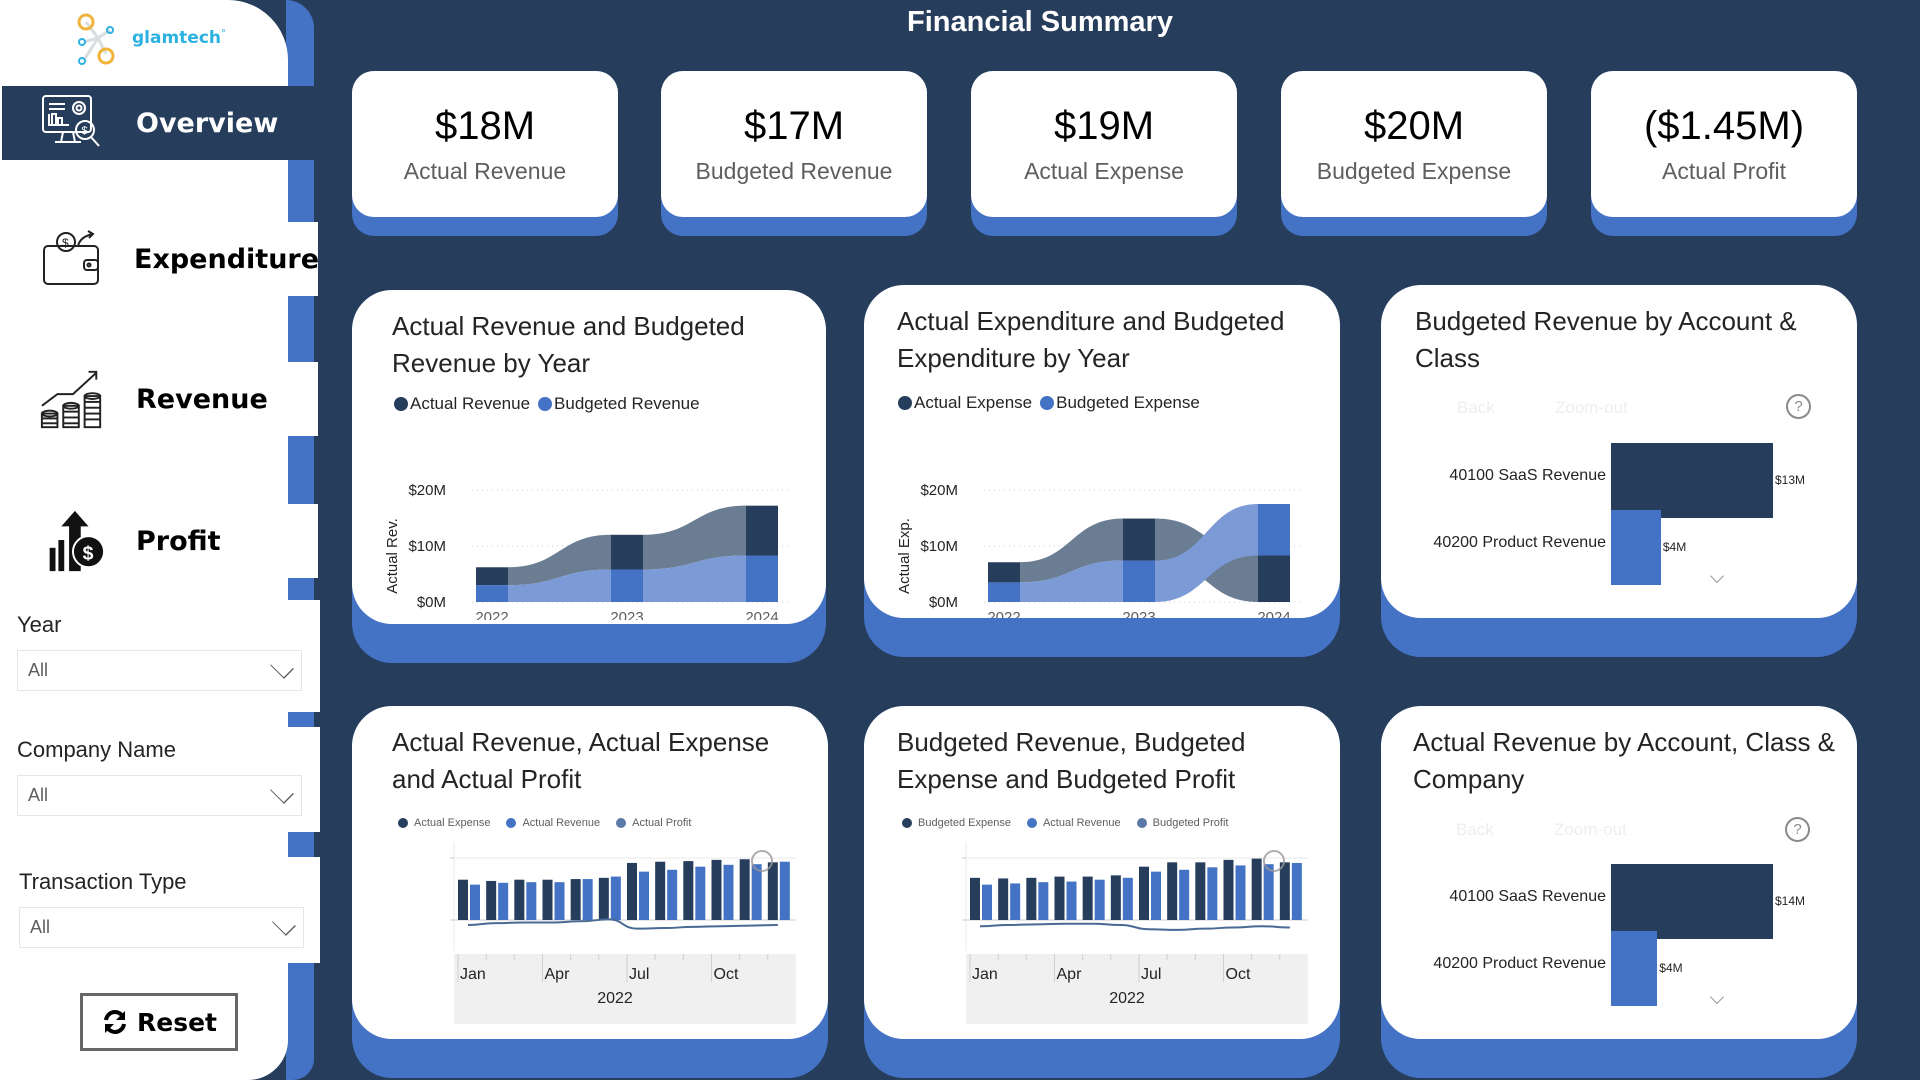  I want to click on bar-data-label: $14M, so click(1790, 901).